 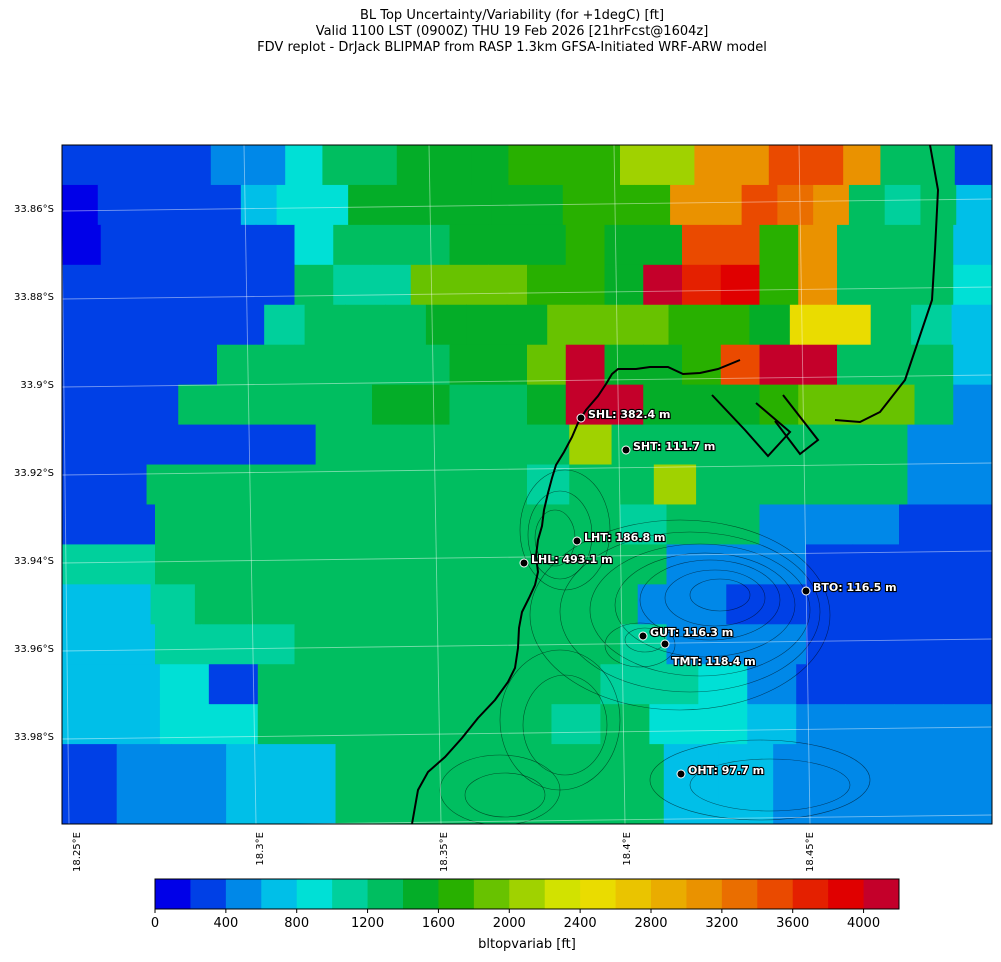 I want to click on station-shl: SHL: 382.4 m, so click(x=624, y=415).